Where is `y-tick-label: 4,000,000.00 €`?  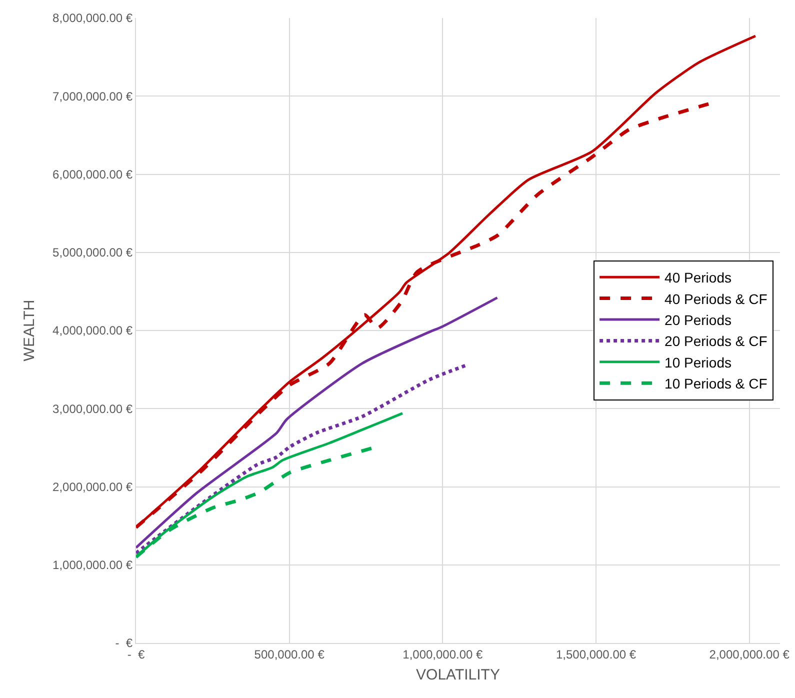 y-tick-label: 4,000,000.00 € is located at coordinates (92, 331).